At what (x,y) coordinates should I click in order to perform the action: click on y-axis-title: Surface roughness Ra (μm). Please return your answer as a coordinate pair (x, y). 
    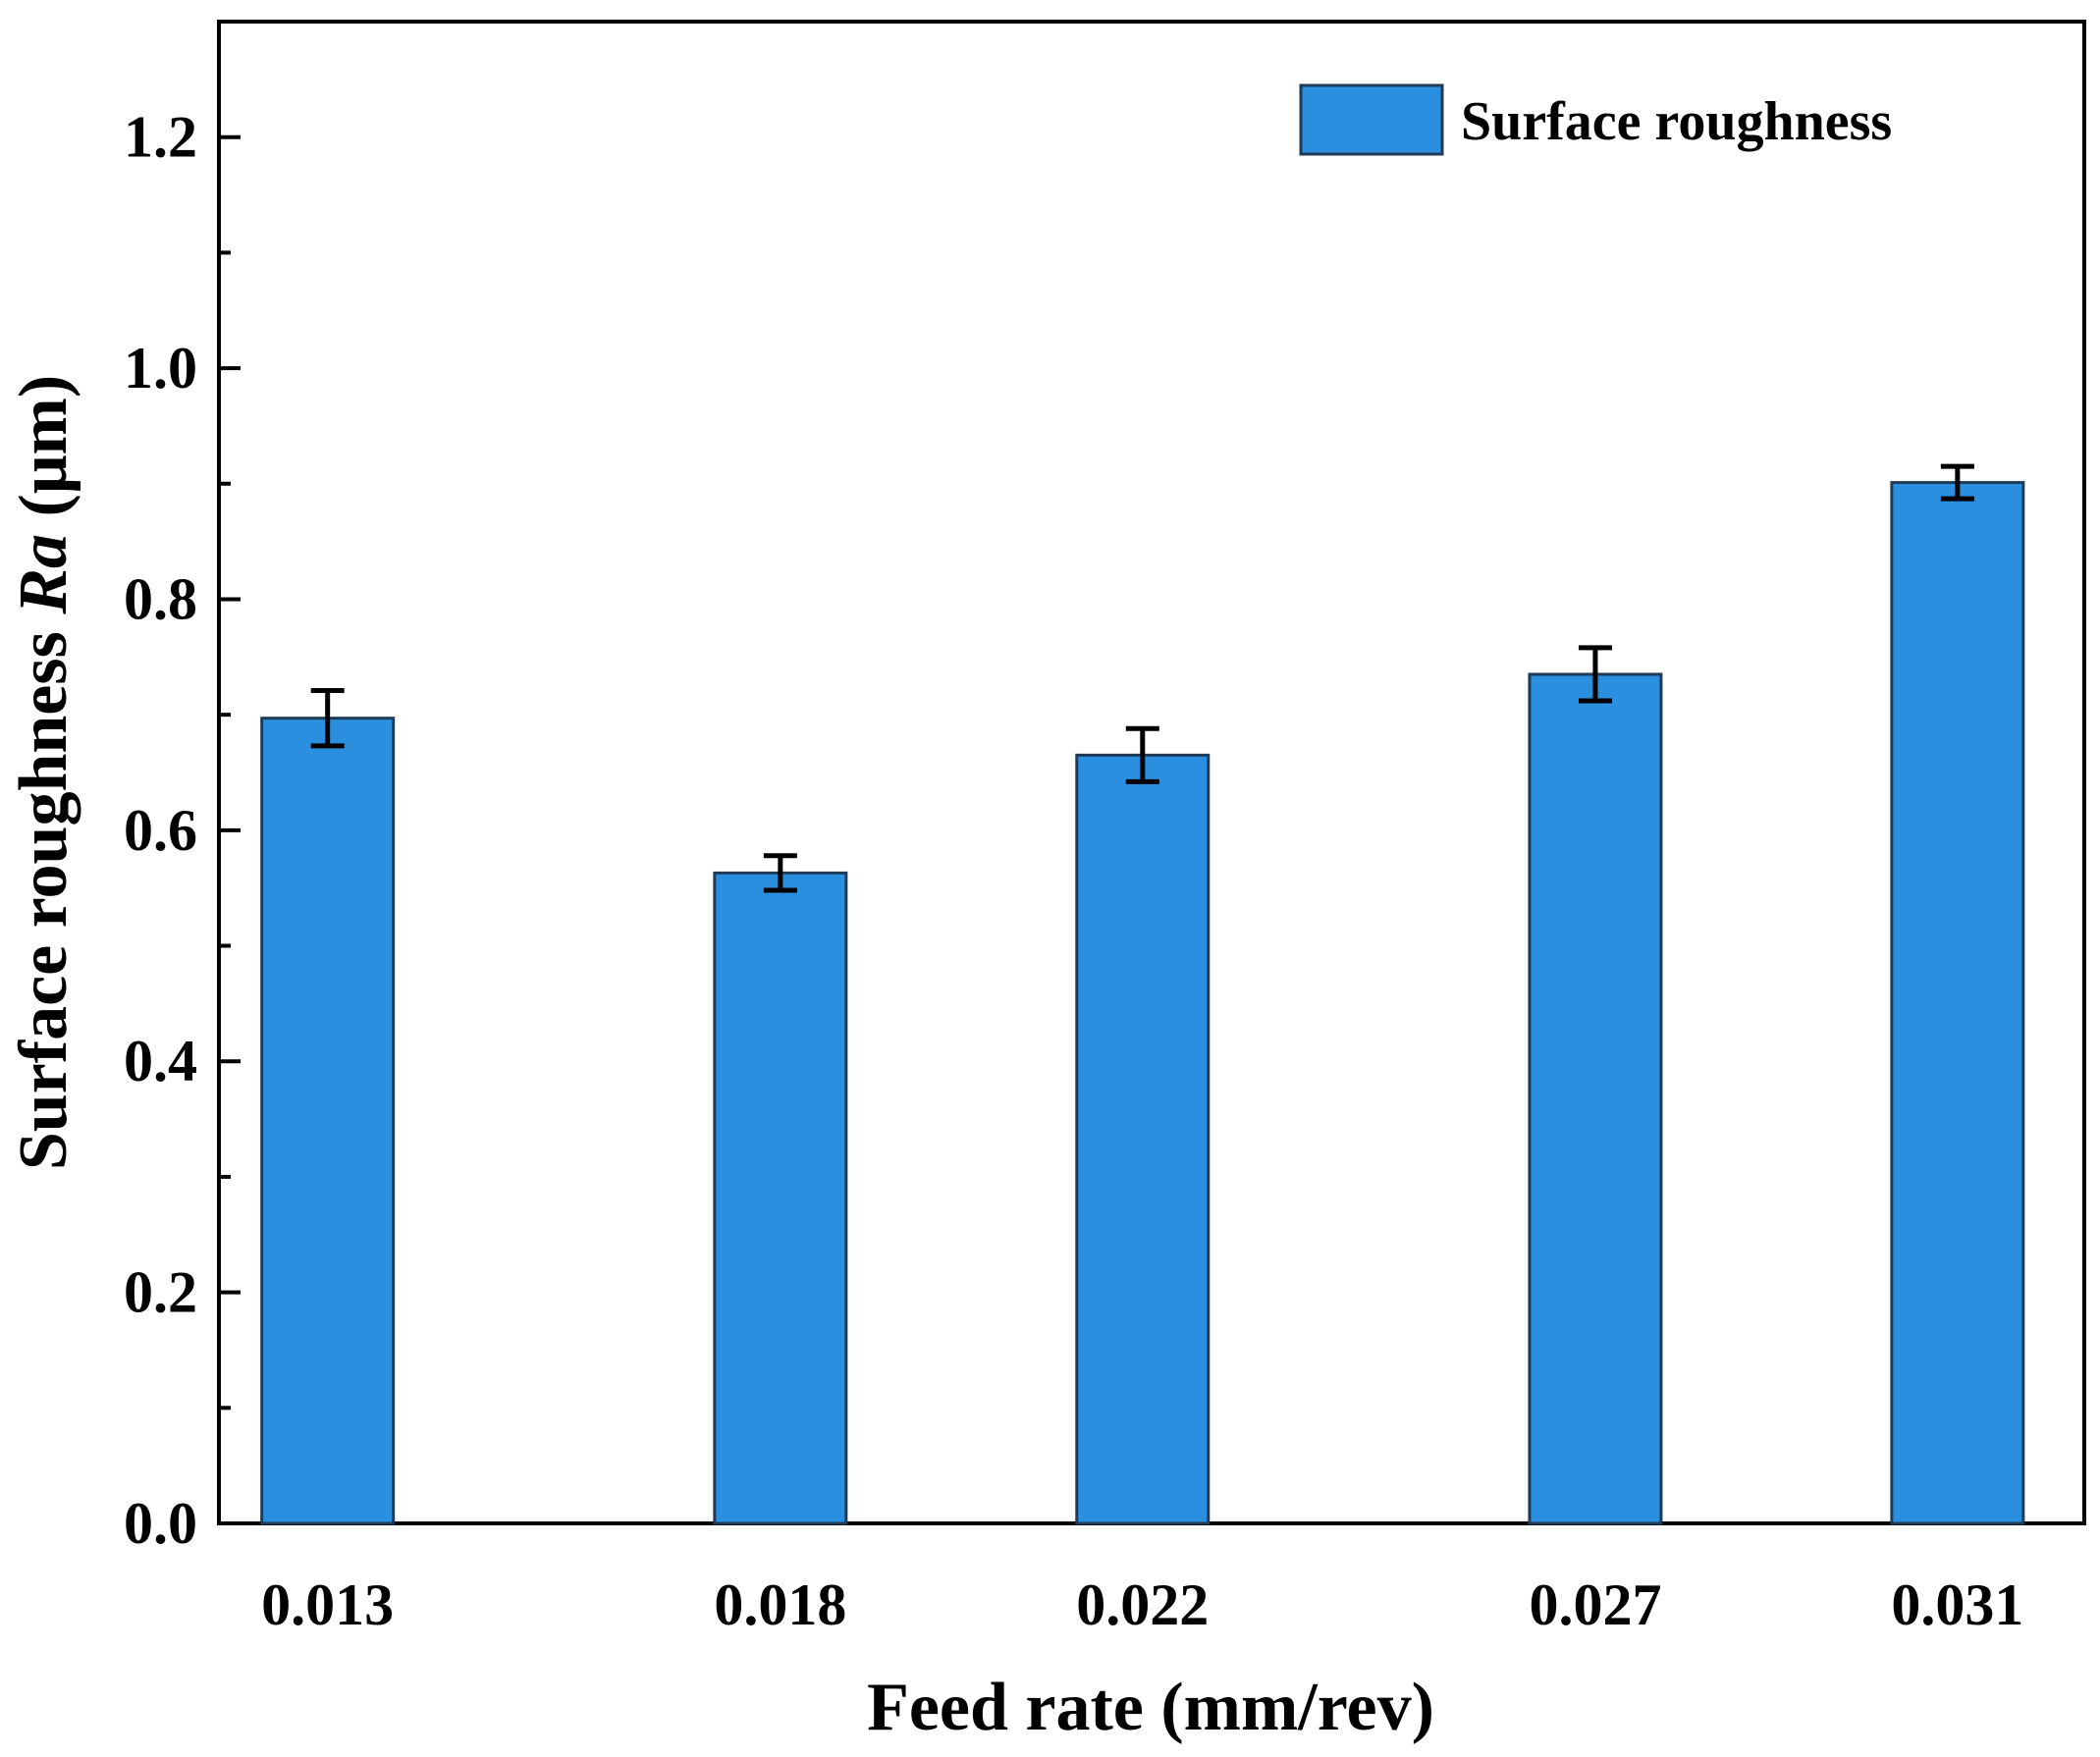
    Looking at the image, I should click on (43, 773).